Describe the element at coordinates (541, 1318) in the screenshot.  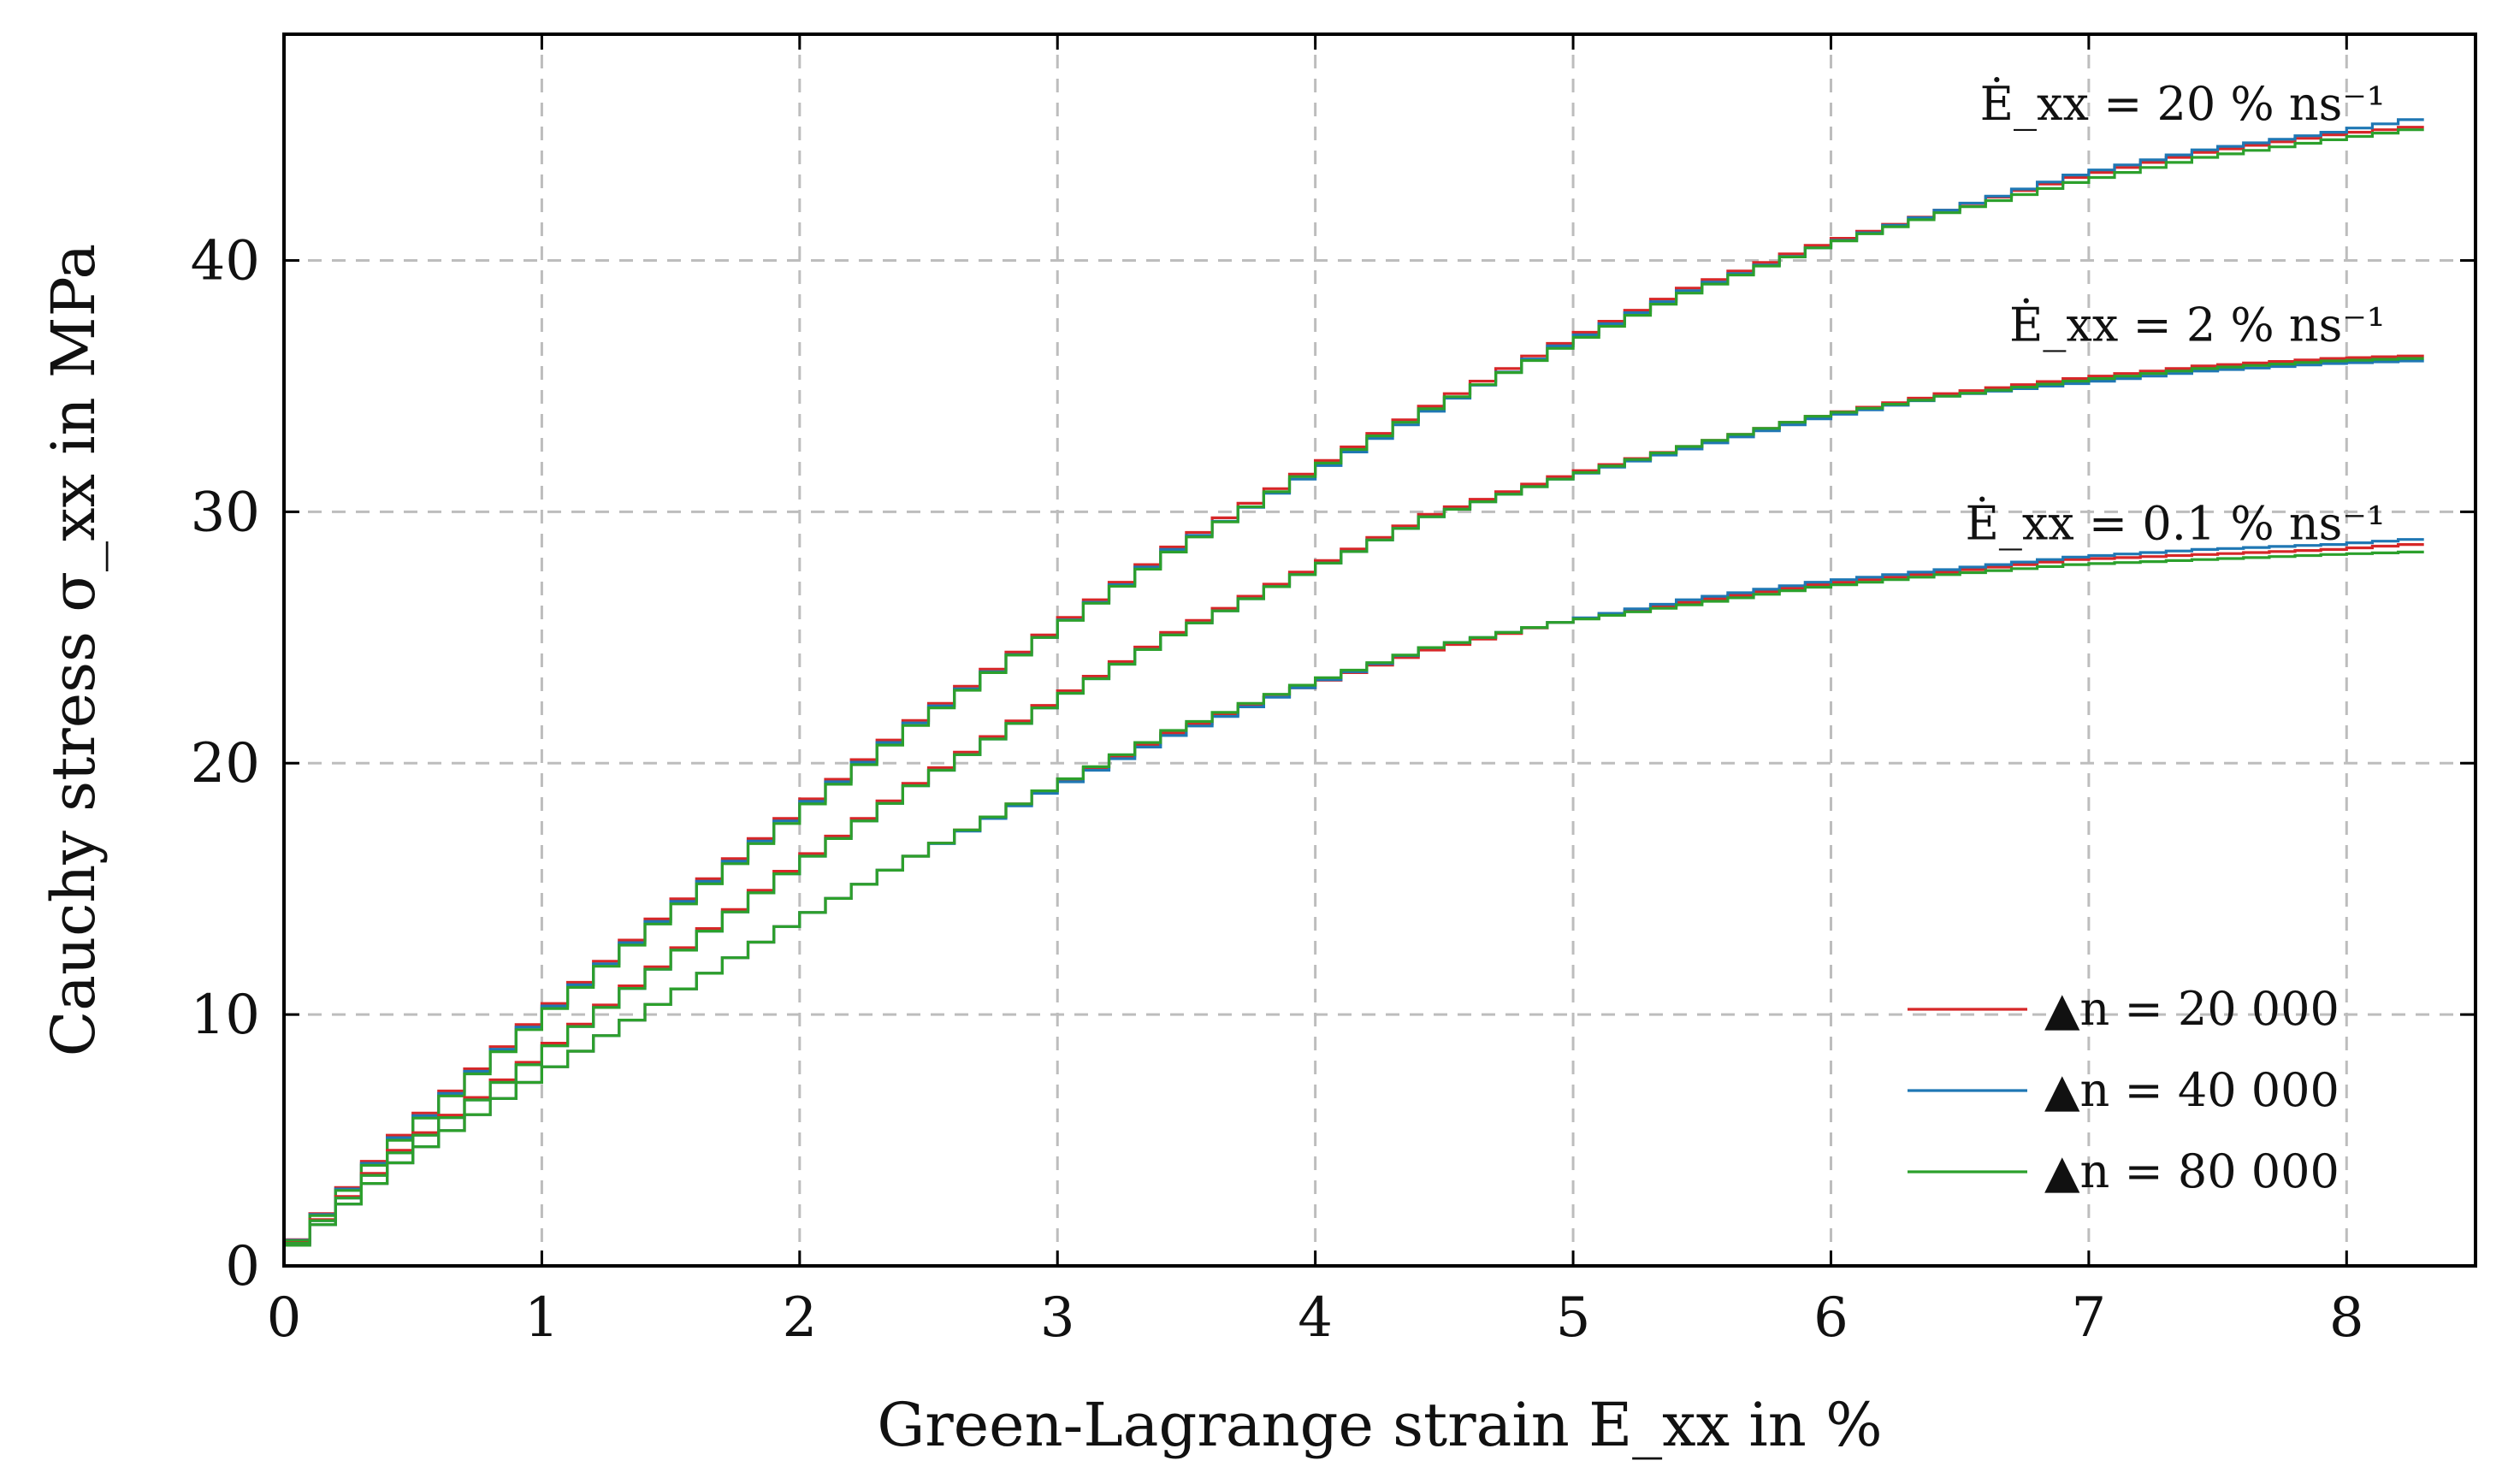
I see `x-tick-label: 1` at that location.